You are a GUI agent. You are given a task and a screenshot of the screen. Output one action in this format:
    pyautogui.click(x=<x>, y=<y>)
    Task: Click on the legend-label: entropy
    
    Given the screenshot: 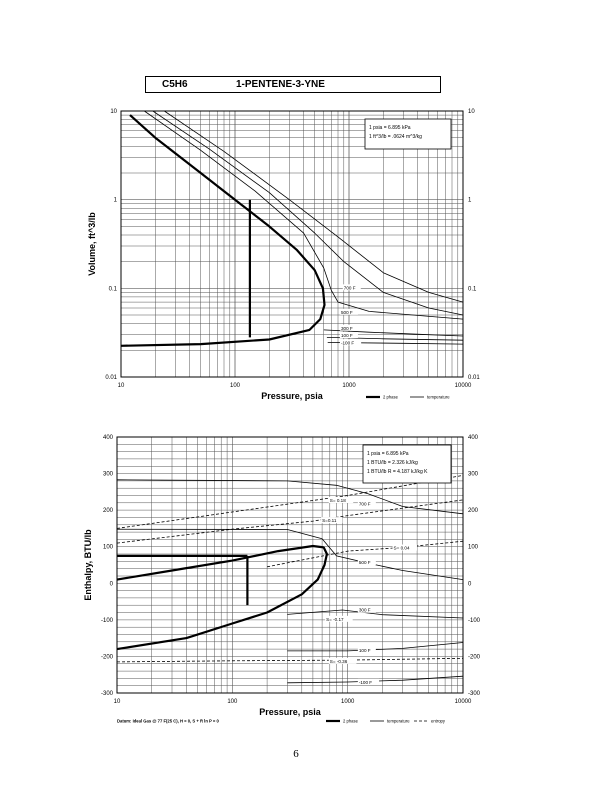 What is the action you would take?
    pyautogui.click(x=438, y=721)
    